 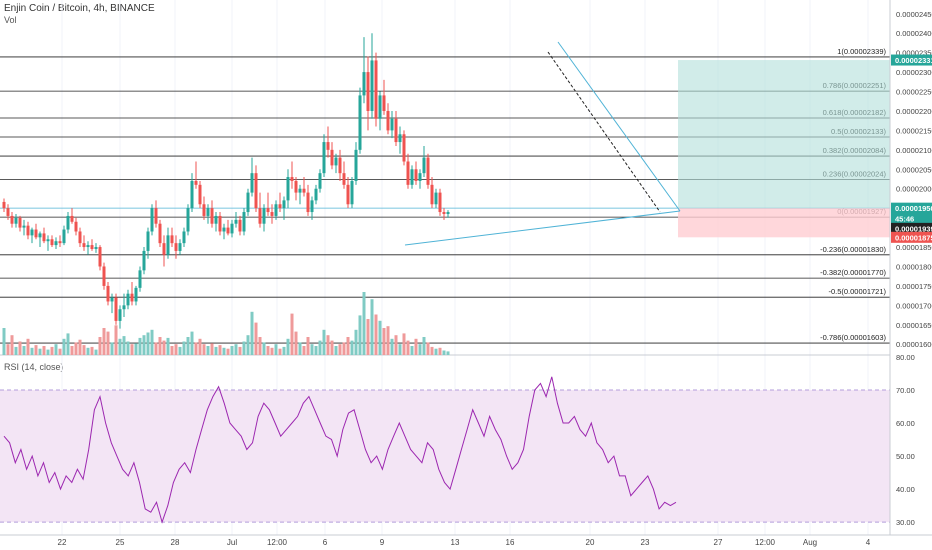 What do you see at coordinates (120, 542) in the screenshot?
I see `time-tick-label: 25` at bounding box center [120, 542].